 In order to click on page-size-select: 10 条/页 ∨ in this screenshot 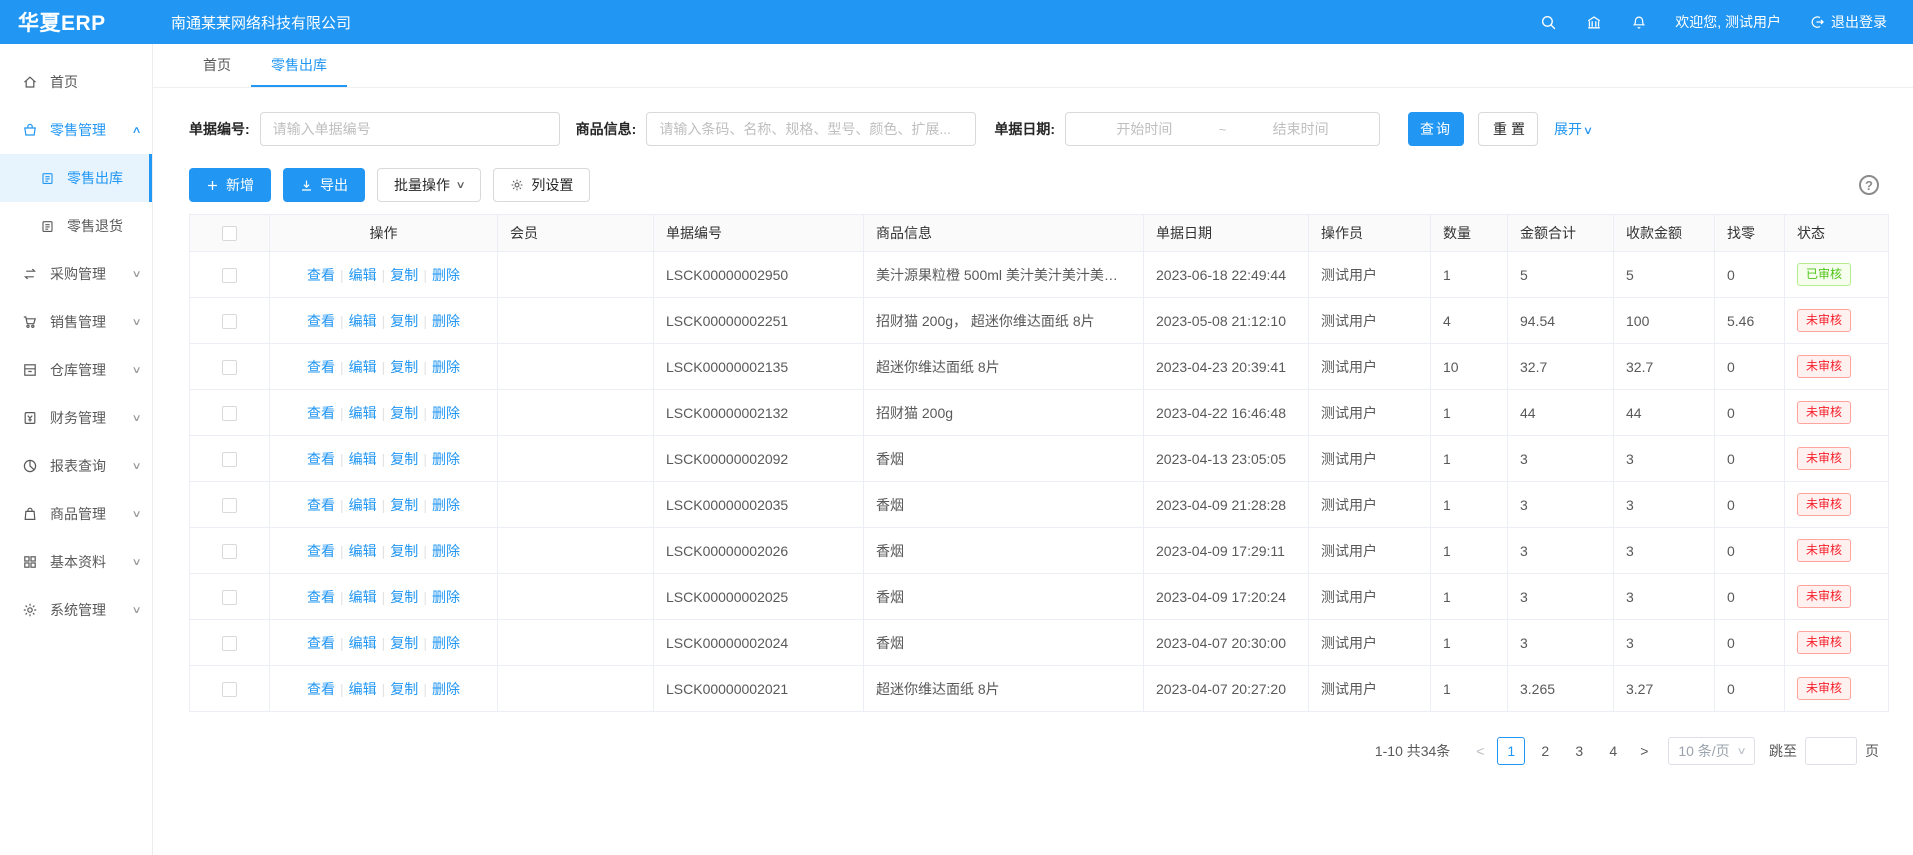, I will do `click(1711, 751)`.